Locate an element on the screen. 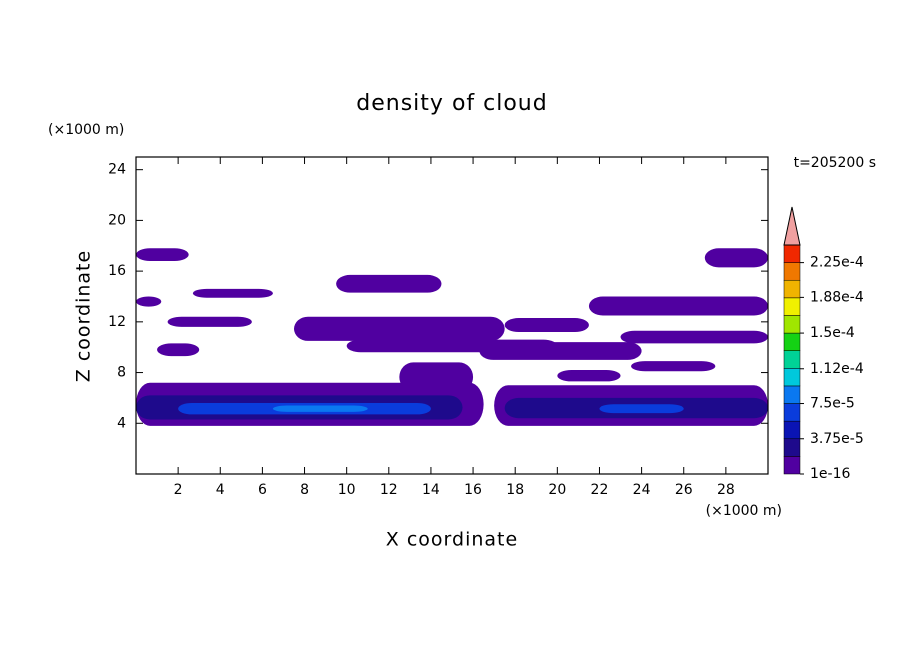 The width and height of the screenshot is (904, 654). y-tick-label: 24 is located at coordinates (117, 170).